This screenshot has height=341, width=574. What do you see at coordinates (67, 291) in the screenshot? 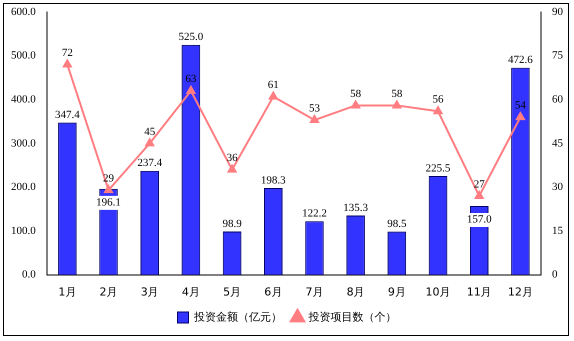
I see `x-tick-label: 1月` at bounding box center [67, 291].